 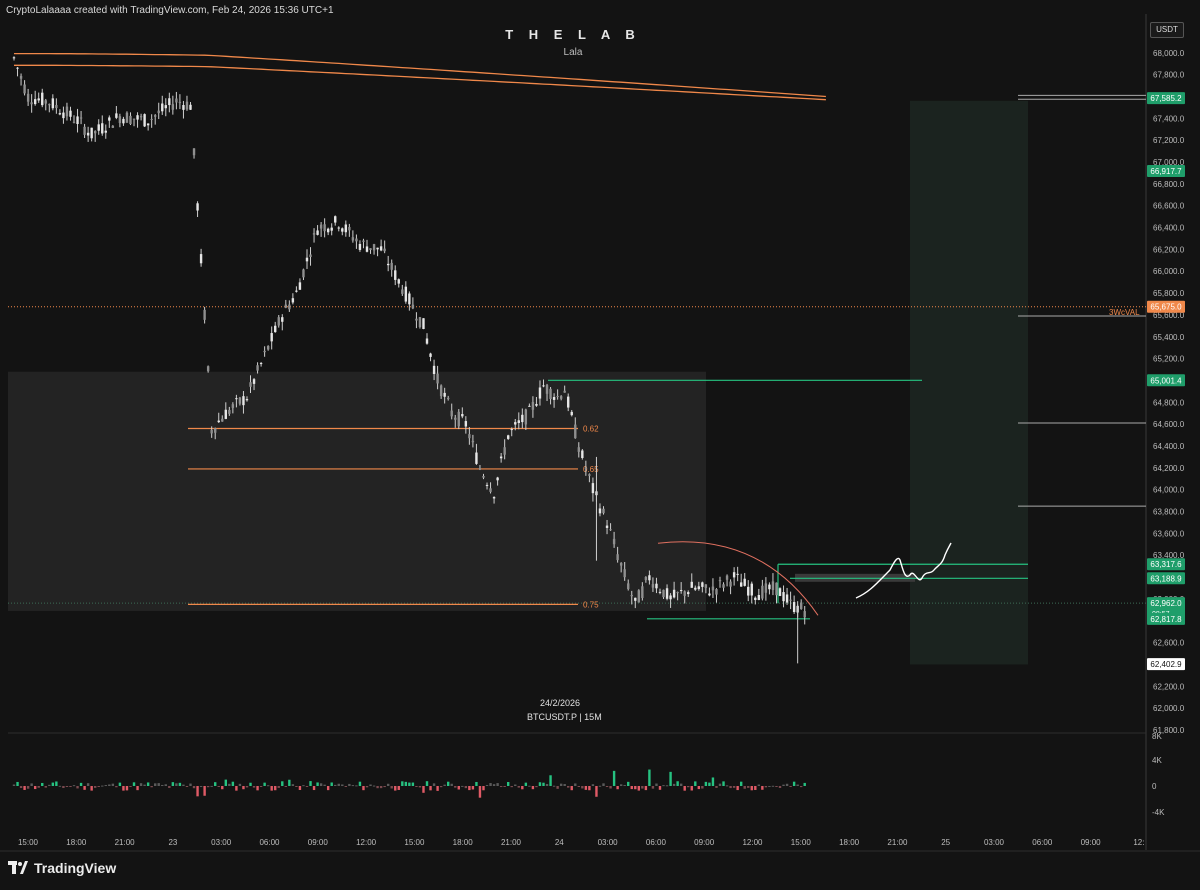 I want to click on price-tick: 67,000.0, so click(x=1169, y=162).